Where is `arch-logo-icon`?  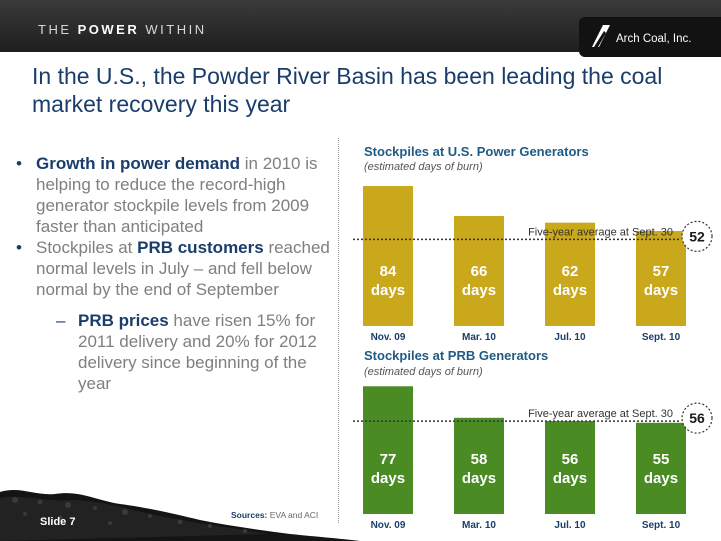 arch-logo-icon is located at coordinates (601, 36).